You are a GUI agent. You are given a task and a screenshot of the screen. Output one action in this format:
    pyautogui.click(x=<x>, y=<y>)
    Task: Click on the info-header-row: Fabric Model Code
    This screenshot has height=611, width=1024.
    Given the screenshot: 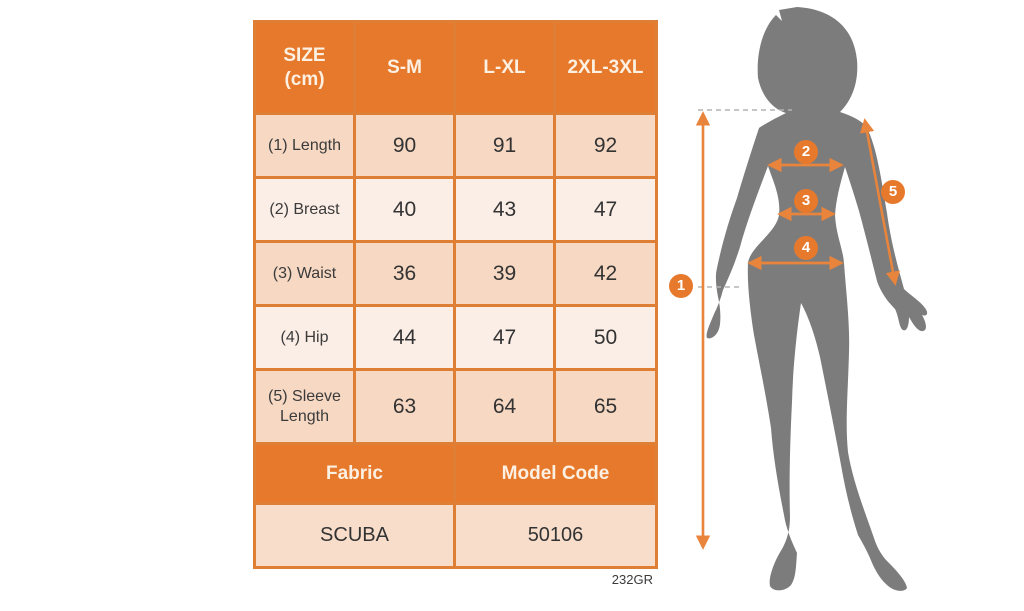 What is the action you would take?
    pyautogui.click(x=455, y=473)
    